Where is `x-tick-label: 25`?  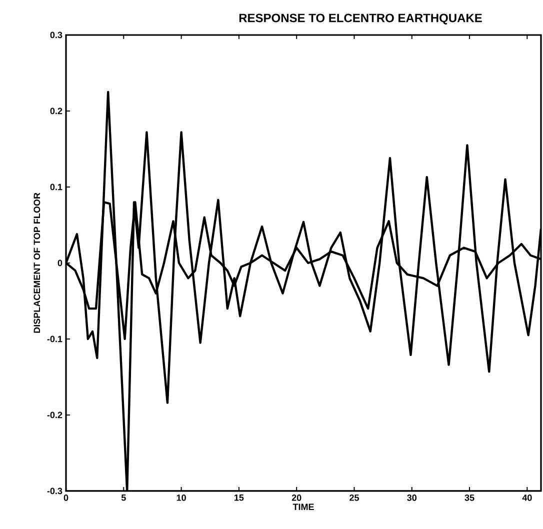 x-tick-label: 25 is located at coordinates (354, 497).